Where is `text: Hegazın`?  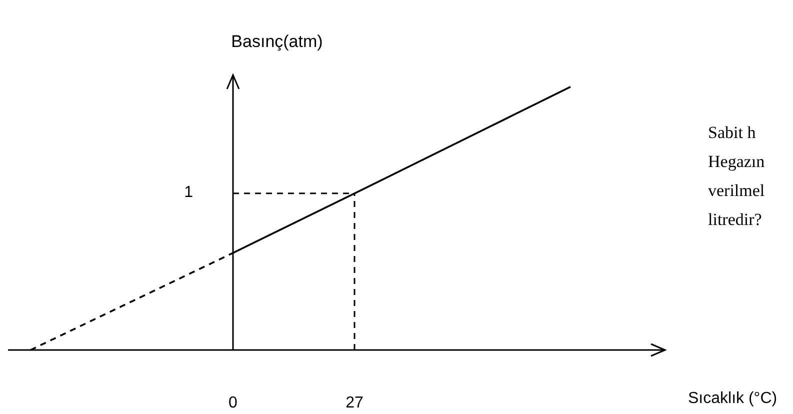
text: Hegazın is located at coordinates (736, 162).